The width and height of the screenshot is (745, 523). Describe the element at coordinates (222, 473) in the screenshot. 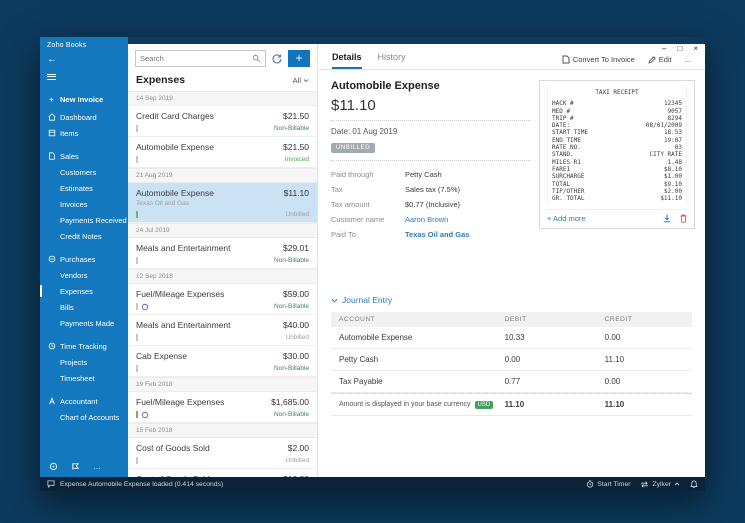

I see `list-item: Cost of Goods Sold$10.00 Non-Billable` at that location.